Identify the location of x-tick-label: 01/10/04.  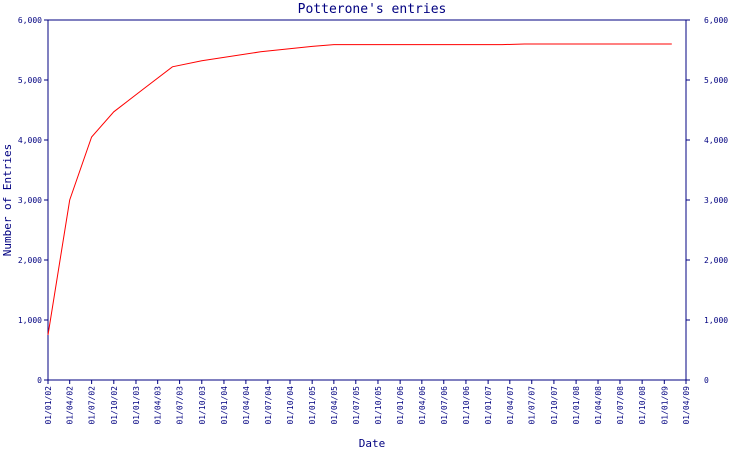
(290, 405).